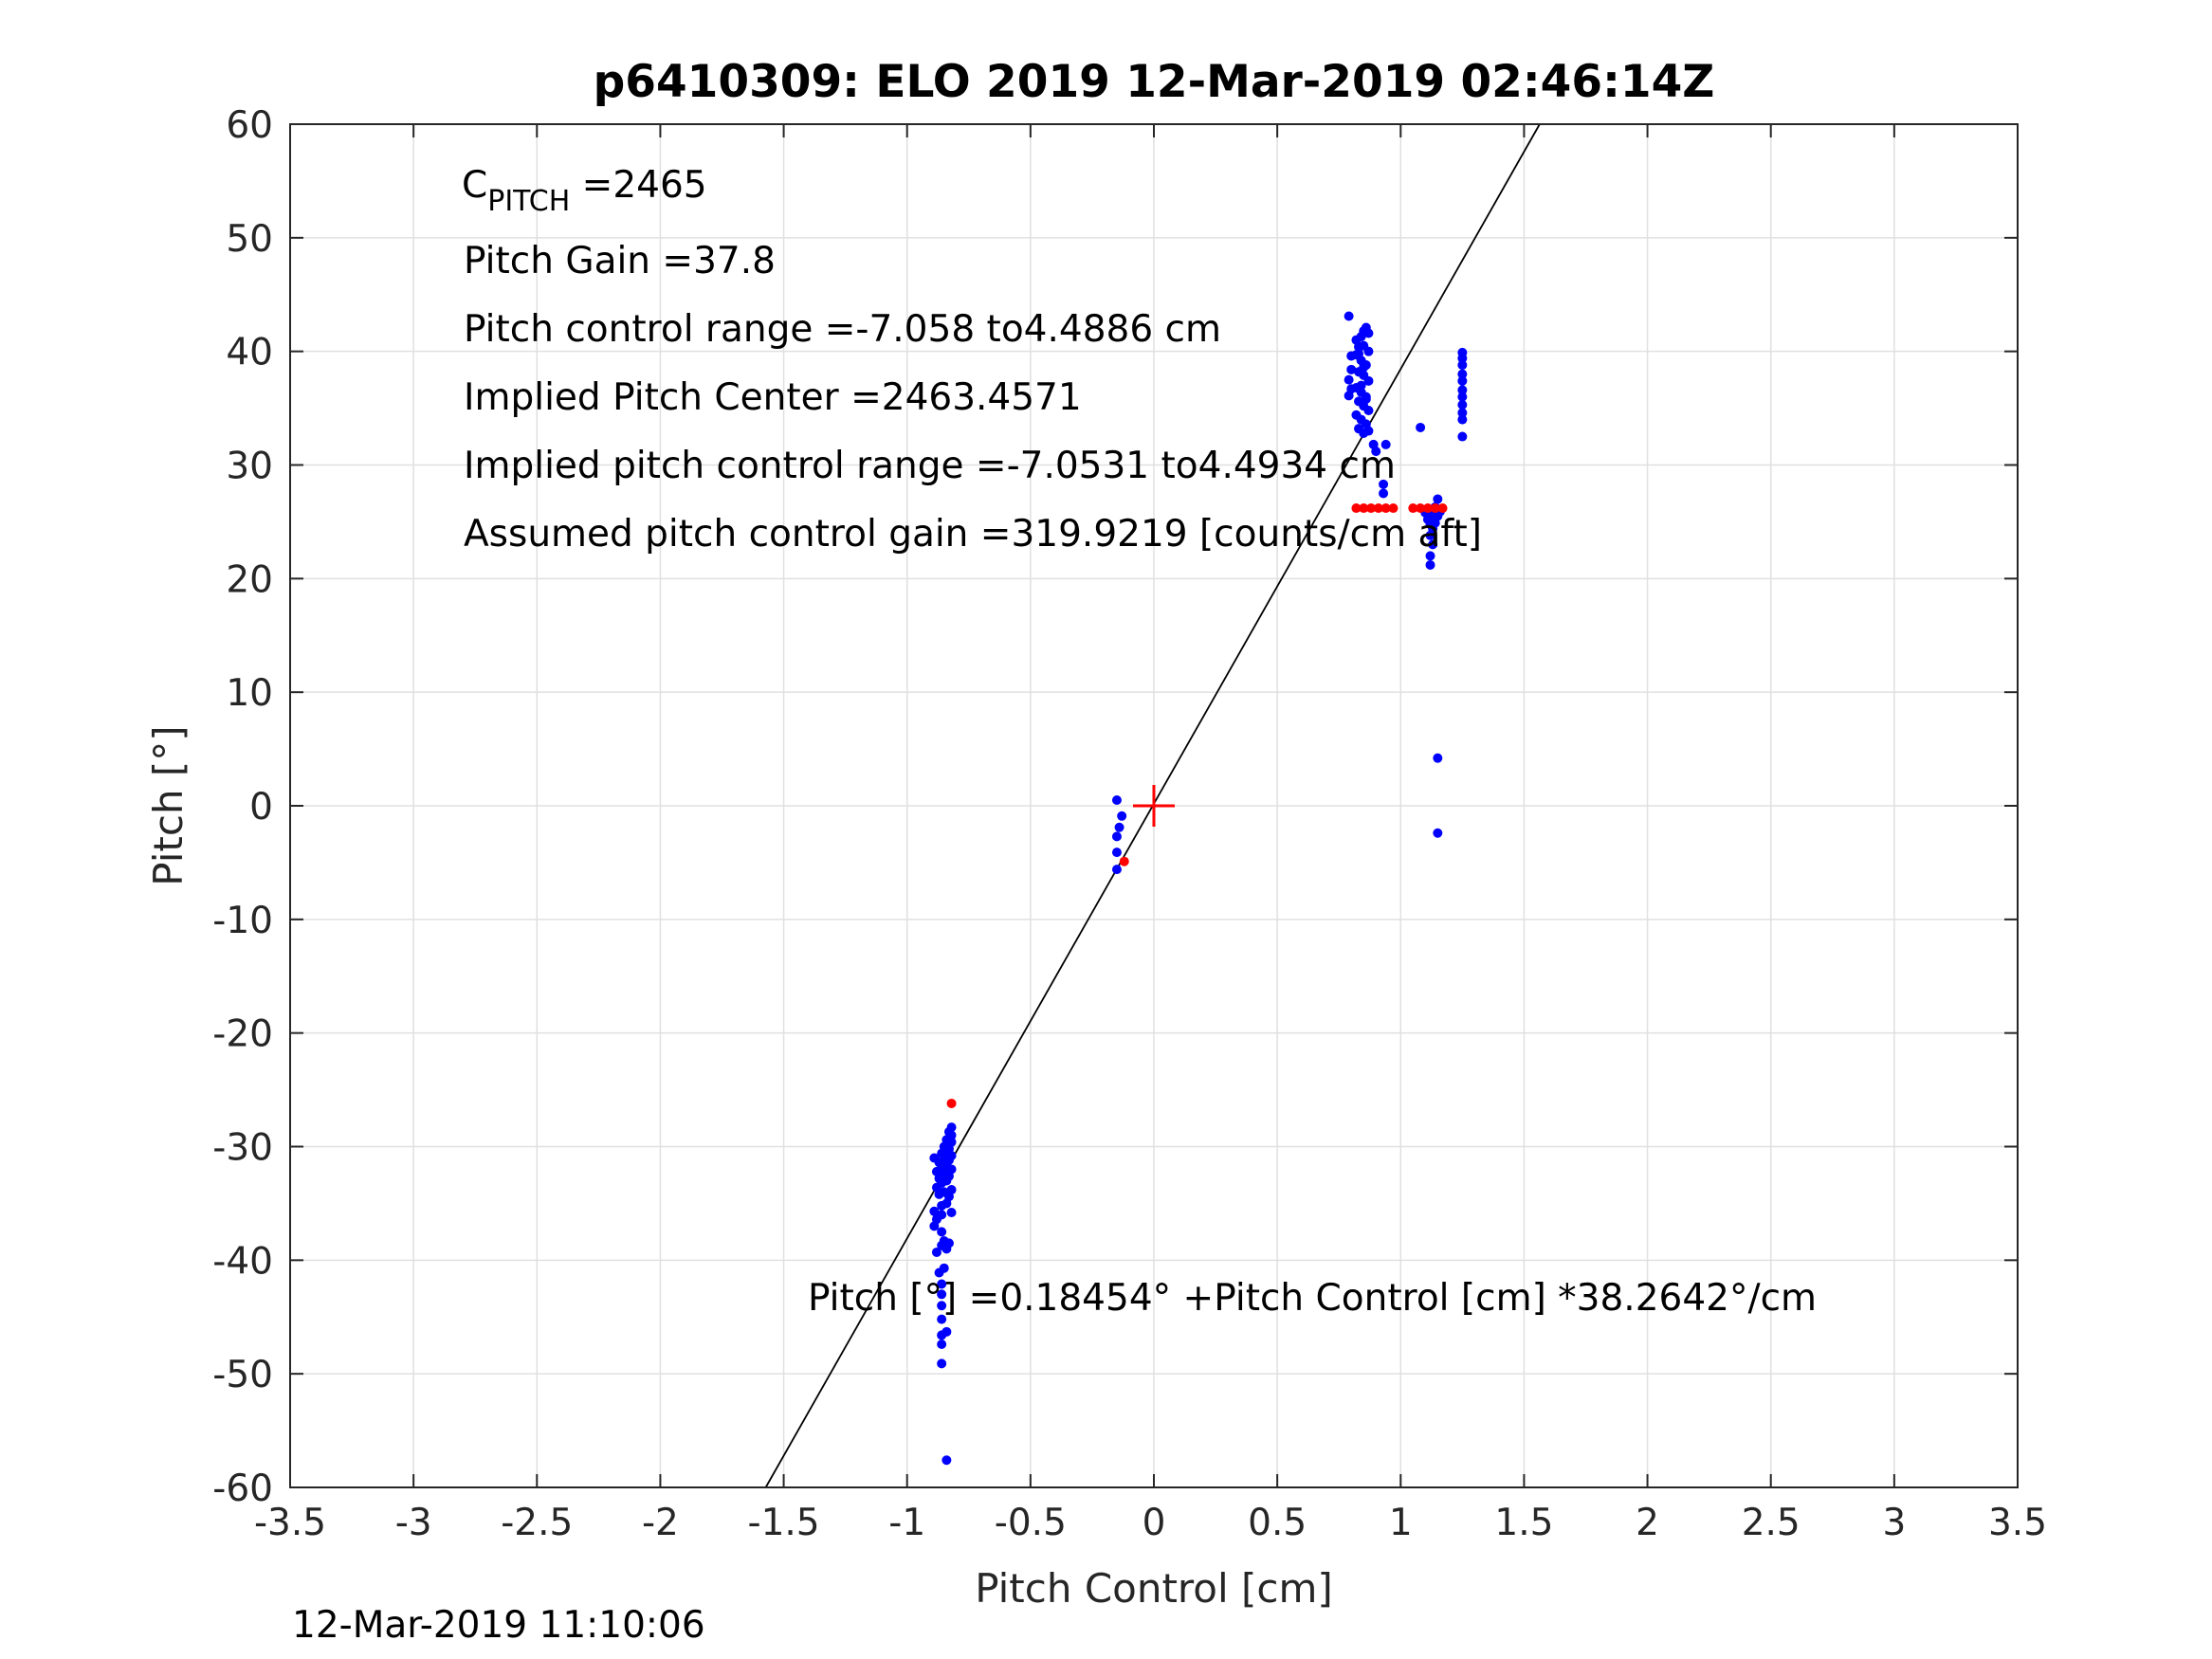  I want to click on x-axis-label: Pitch Control [cm], so click(1154, 1588).